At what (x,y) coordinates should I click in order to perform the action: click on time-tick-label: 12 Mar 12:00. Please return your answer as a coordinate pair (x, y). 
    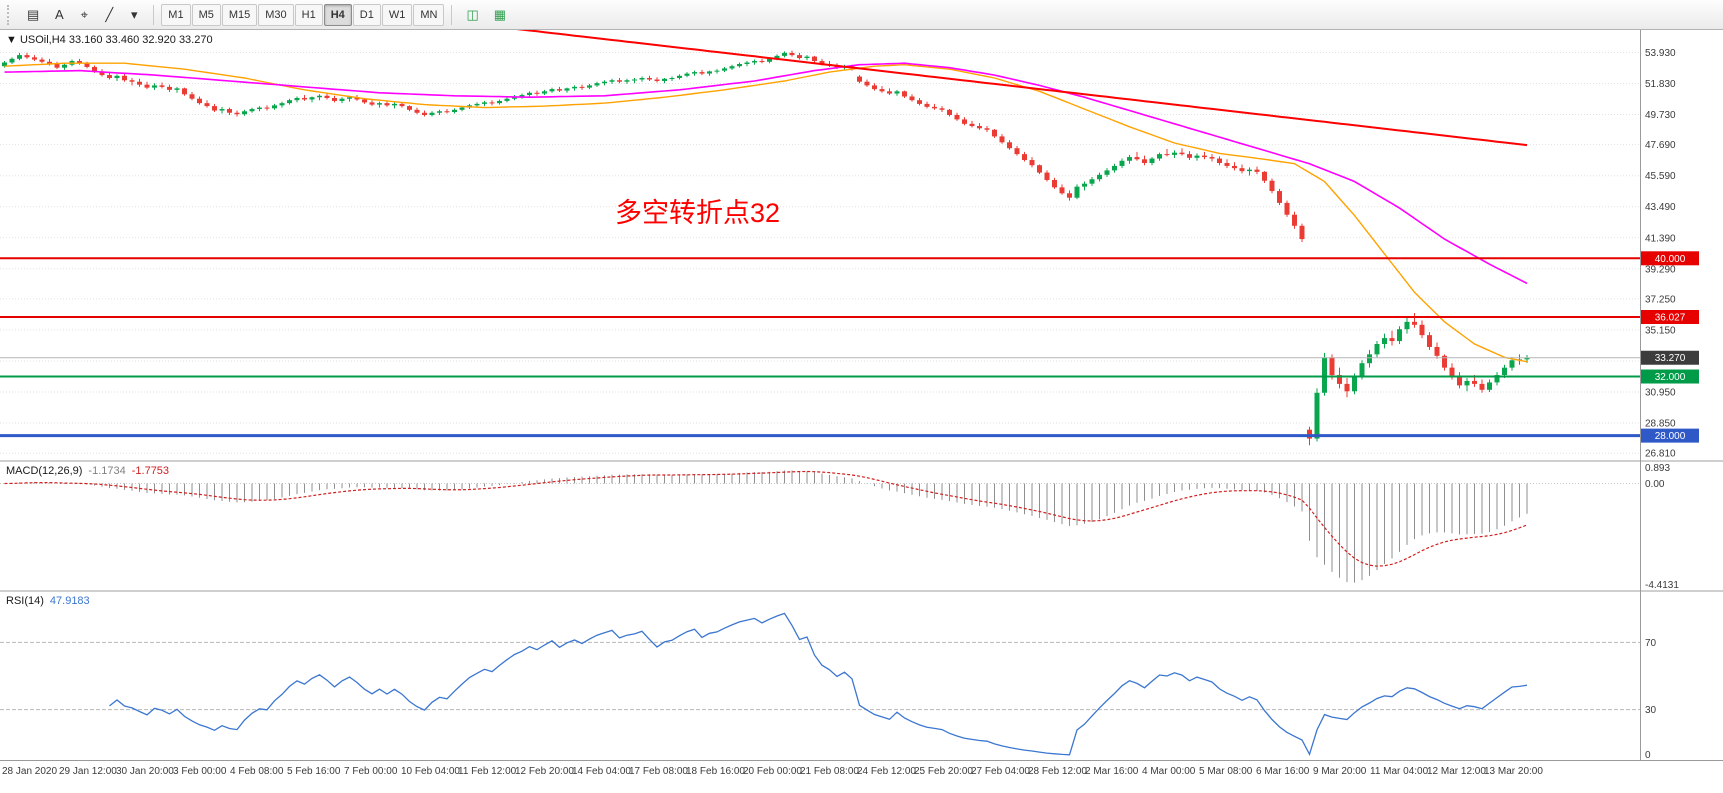
    Looking at the image, I should click on (1456, 771).